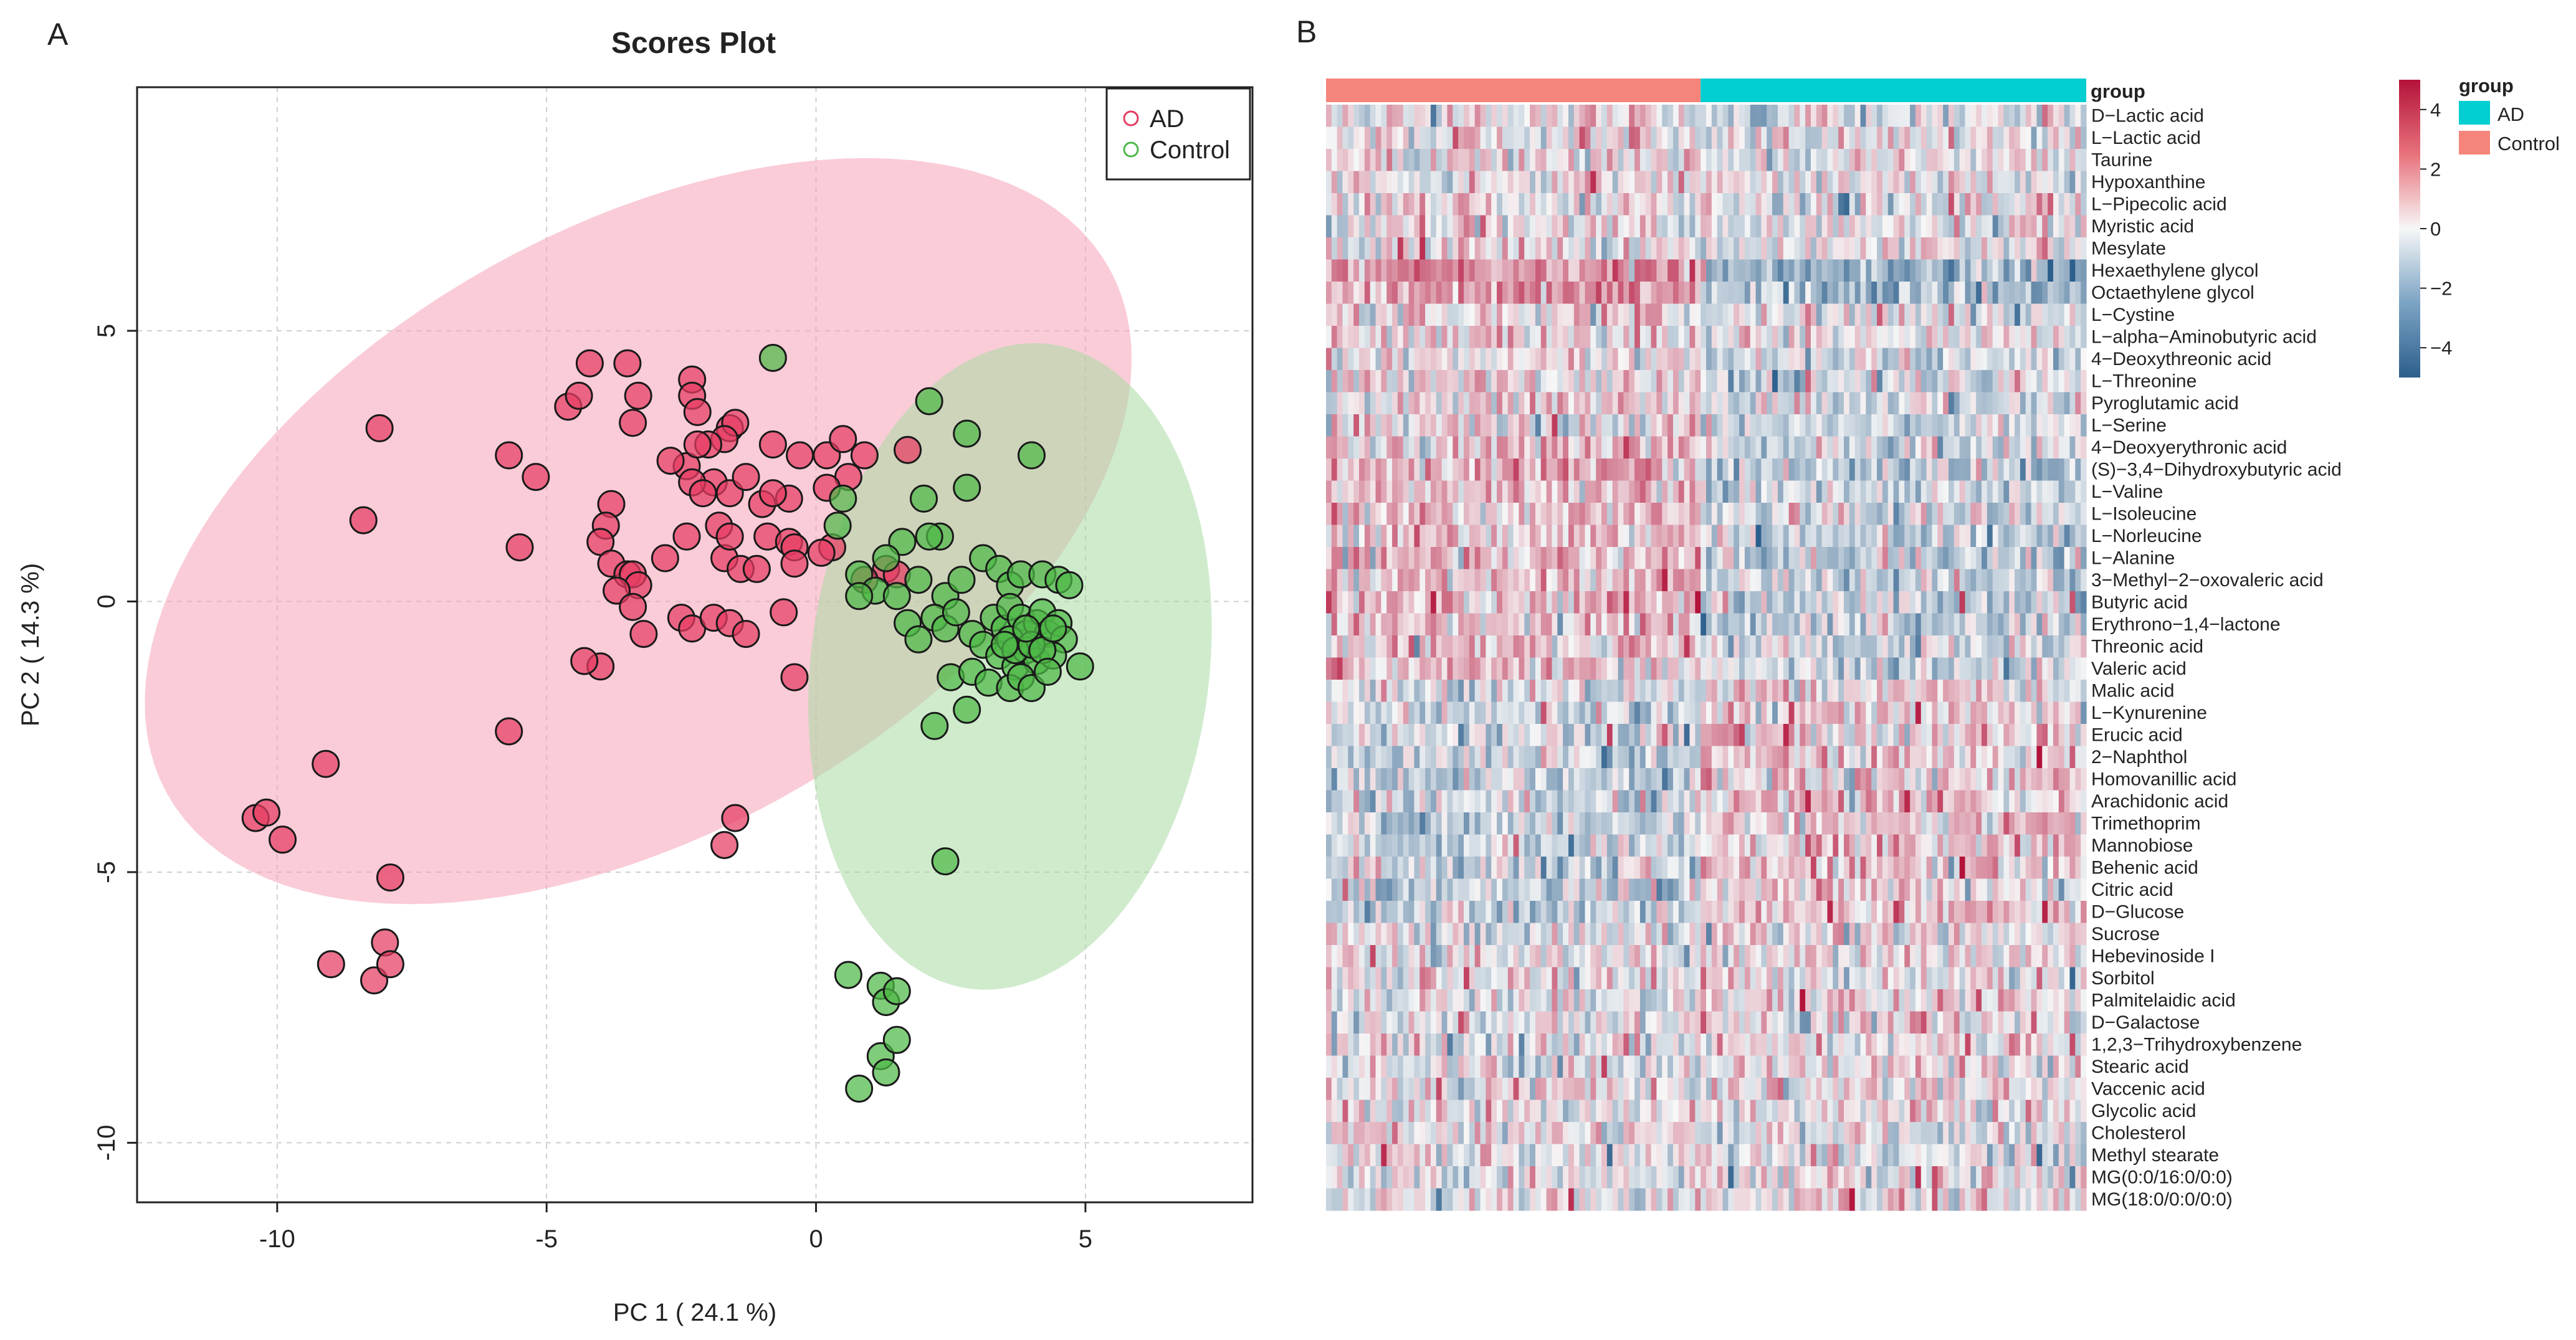 The width and height of the screenshot is (2576, 1340). I want to click on point-control, so click(918, 580).